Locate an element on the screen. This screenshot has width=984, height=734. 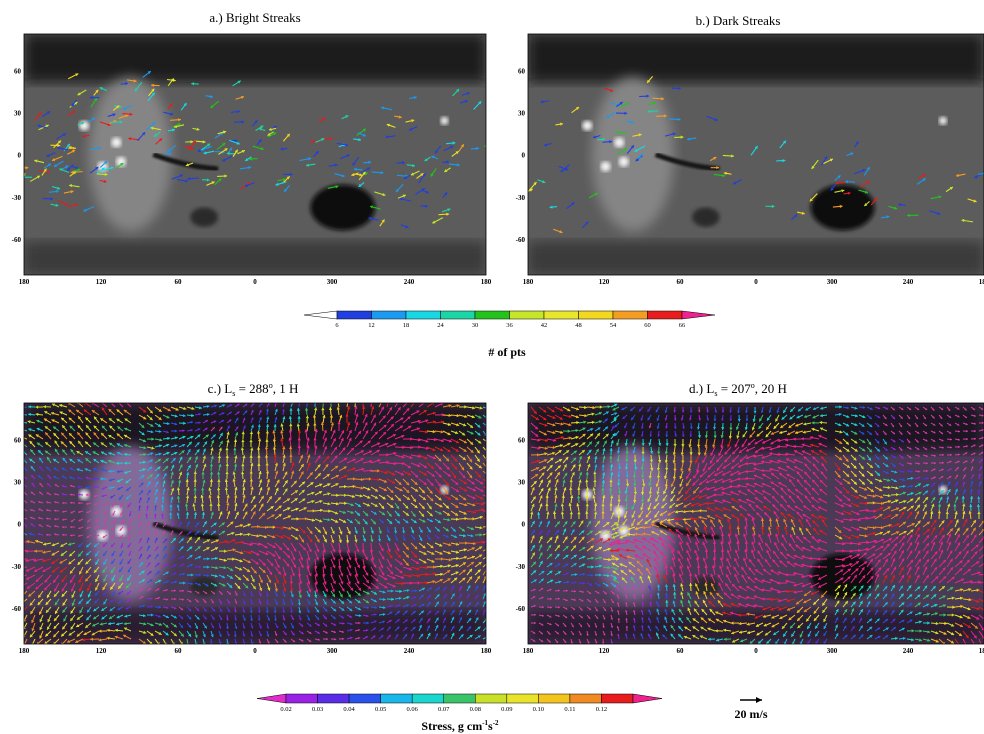
stress-label-main: Stress, g cm is located at coordinates (451, 726).